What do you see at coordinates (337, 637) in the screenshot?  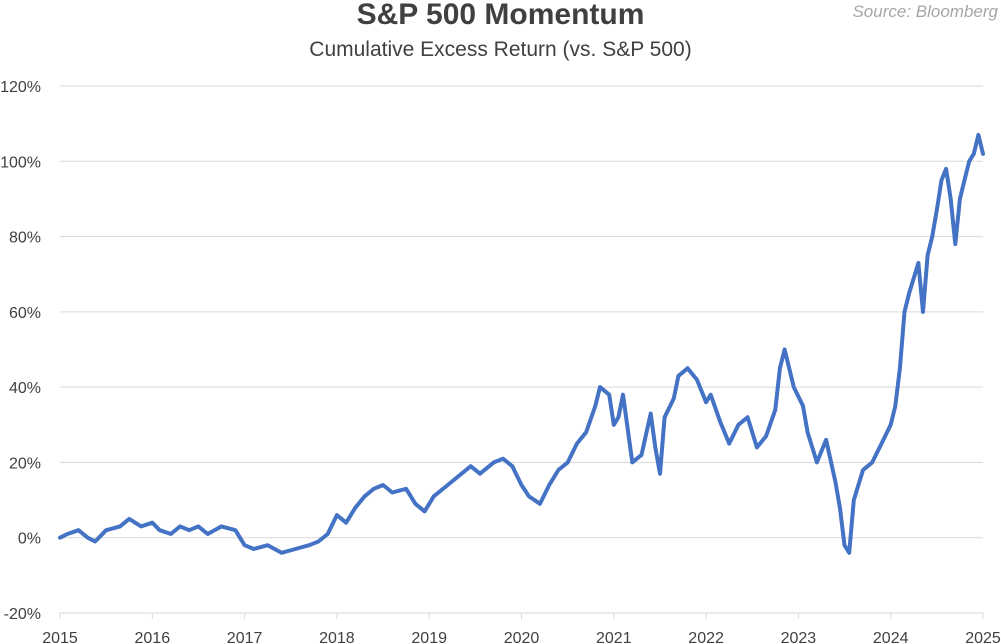 I see `x-tick-label: 2018` at bounding box center [337, 637].